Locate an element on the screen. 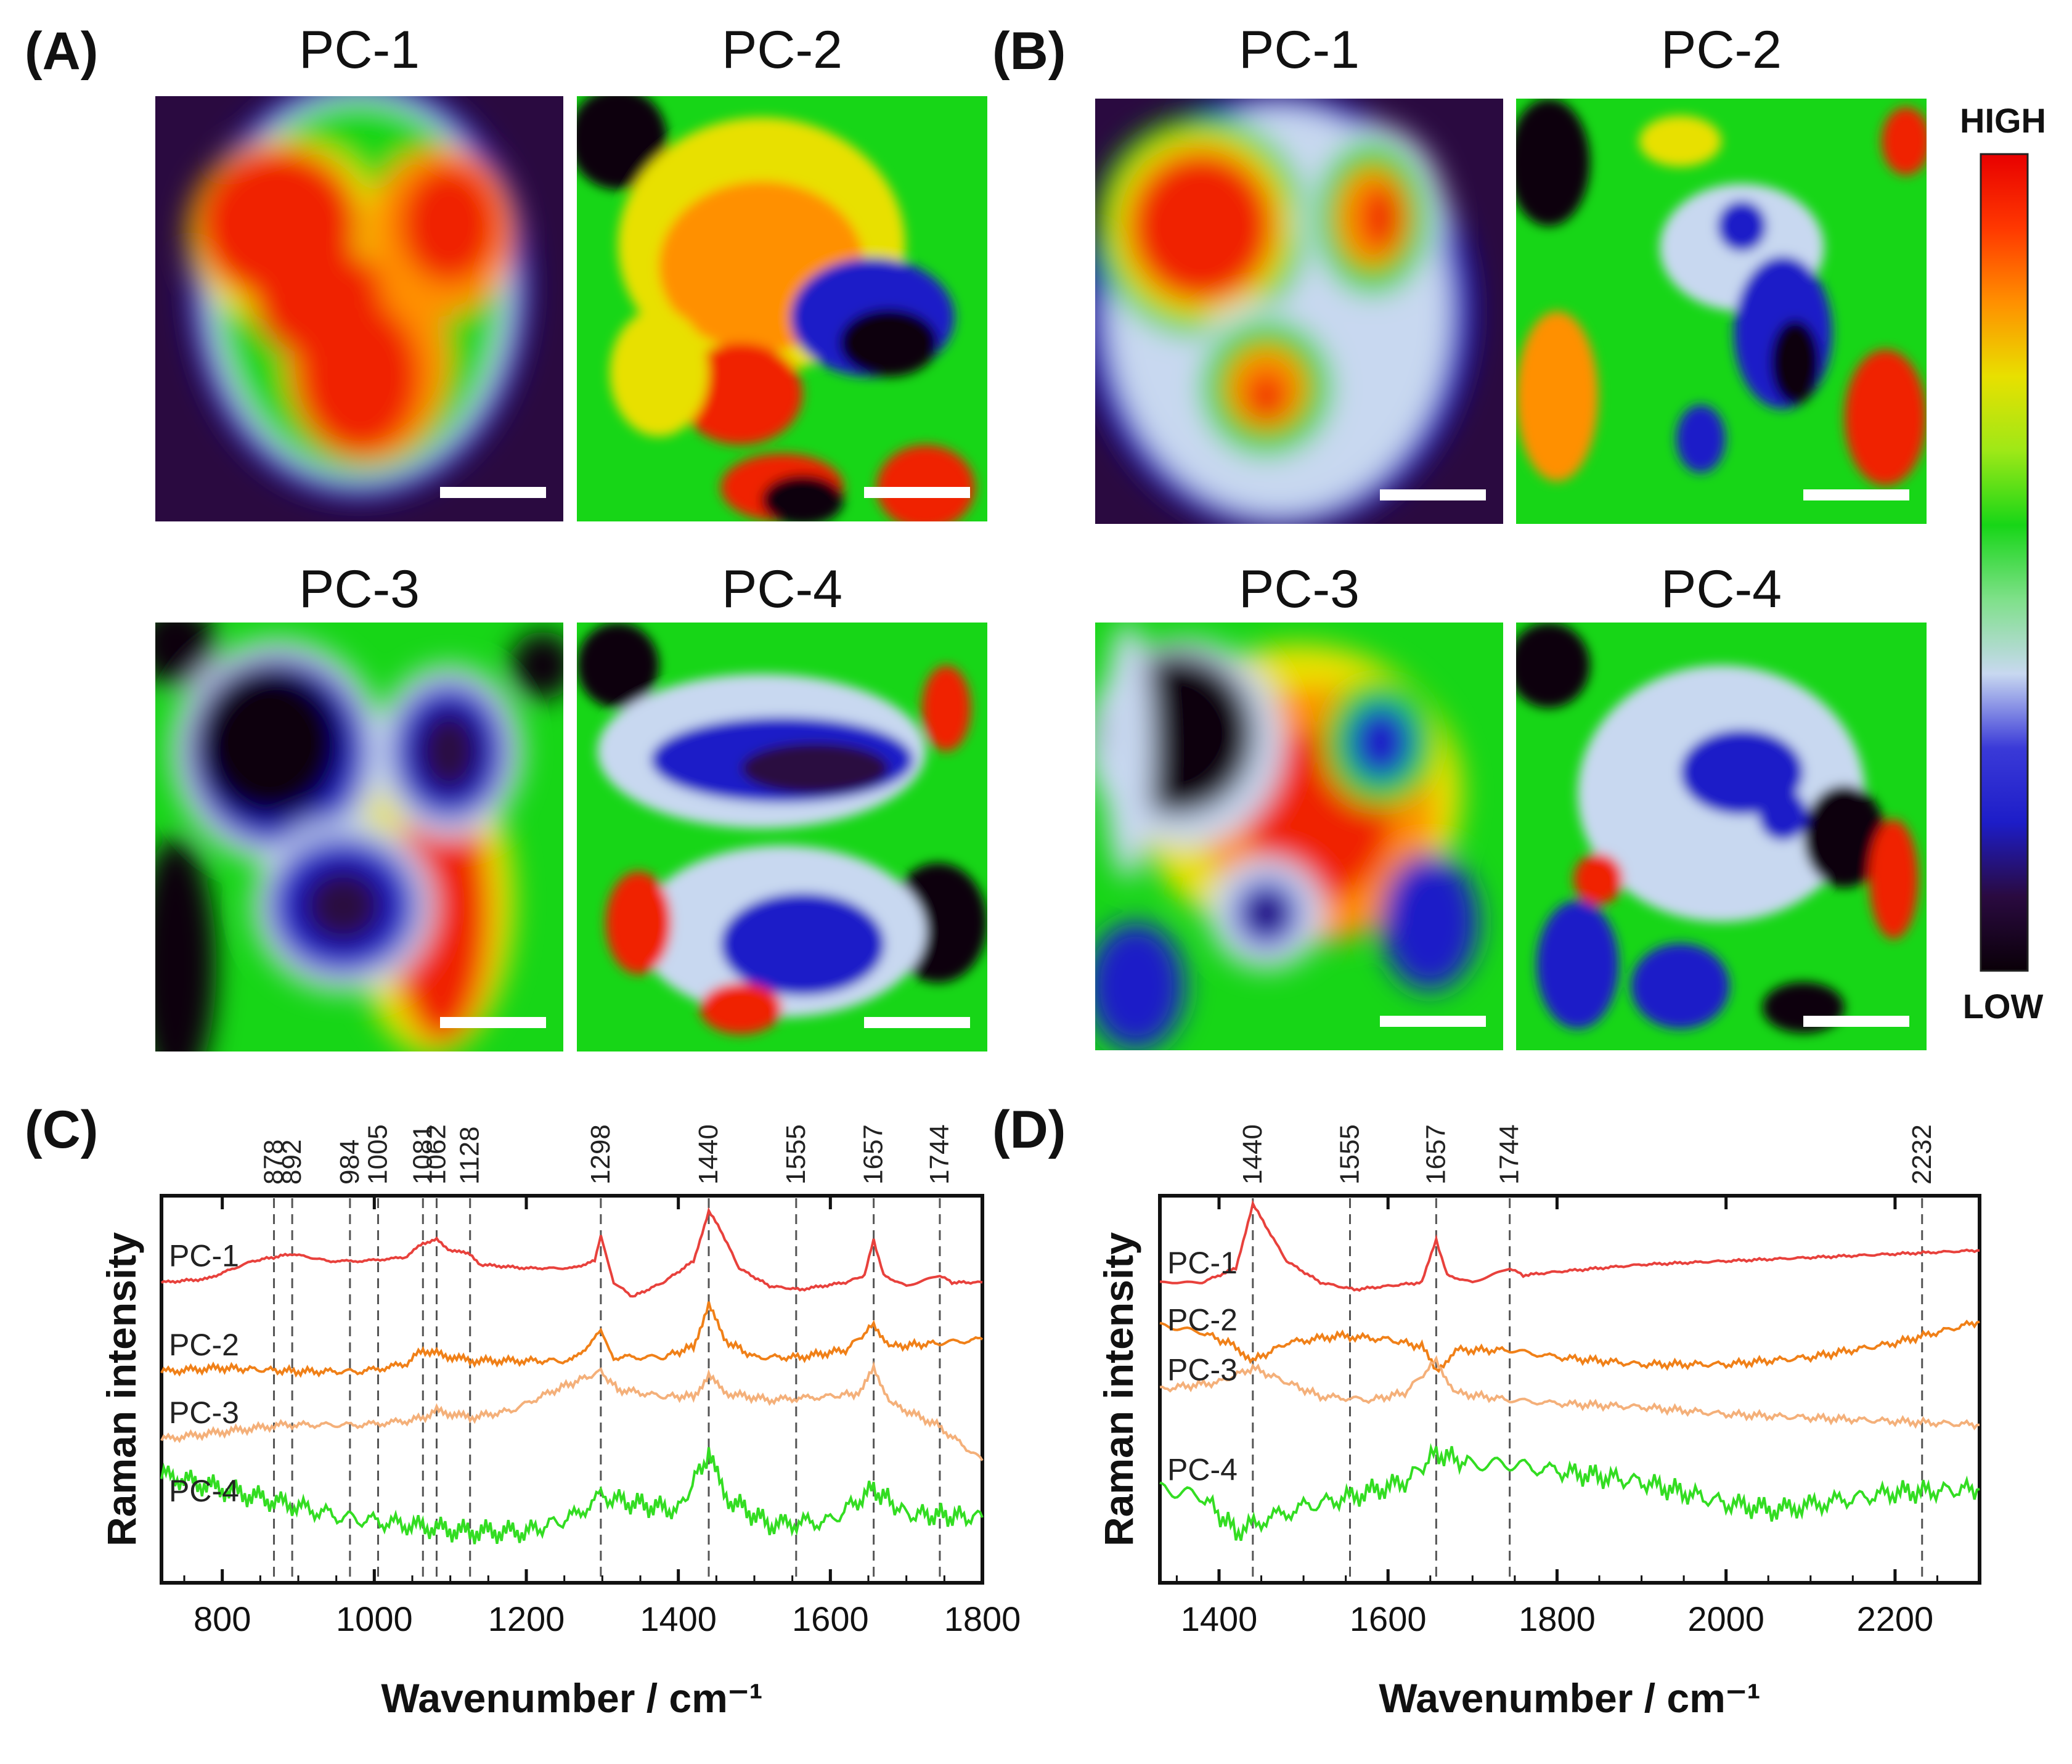 The image size is (2072, 1764). peak-label: 2232 is located at coordinates (1922, 1154).